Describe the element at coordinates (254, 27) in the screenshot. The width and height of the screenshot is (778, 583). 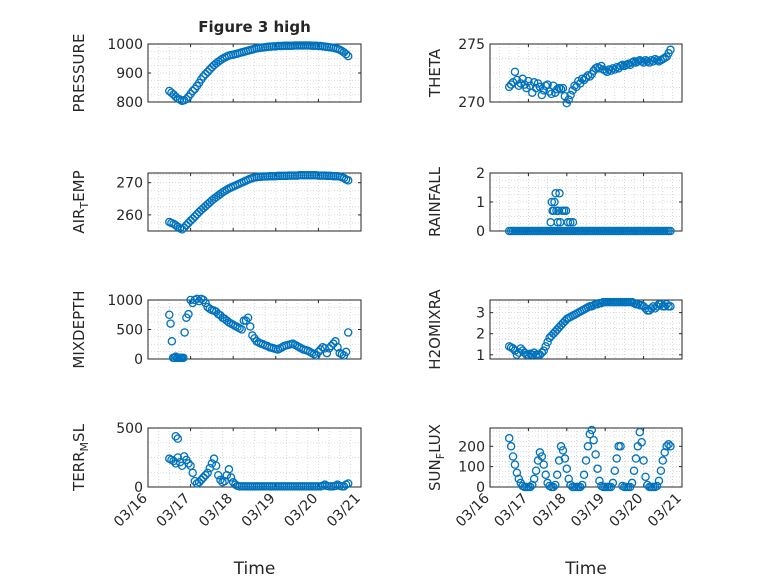
I see `subplot-title: Figure 3 high` at that location.